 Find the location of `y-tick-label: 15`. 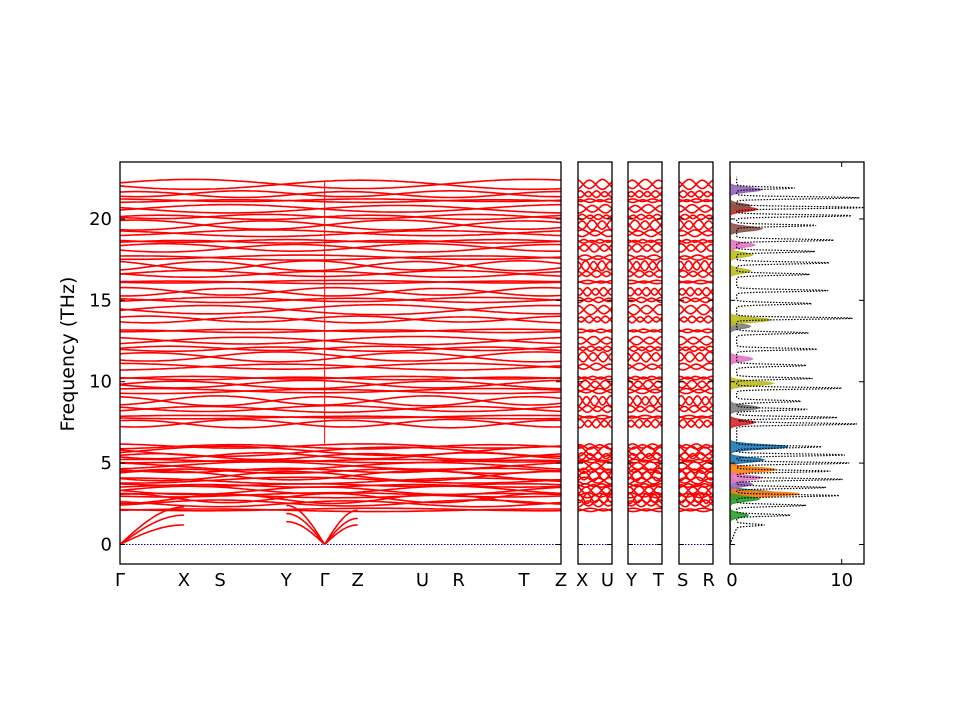

y-tick-label: 15 is located at coordinates (100, 300).